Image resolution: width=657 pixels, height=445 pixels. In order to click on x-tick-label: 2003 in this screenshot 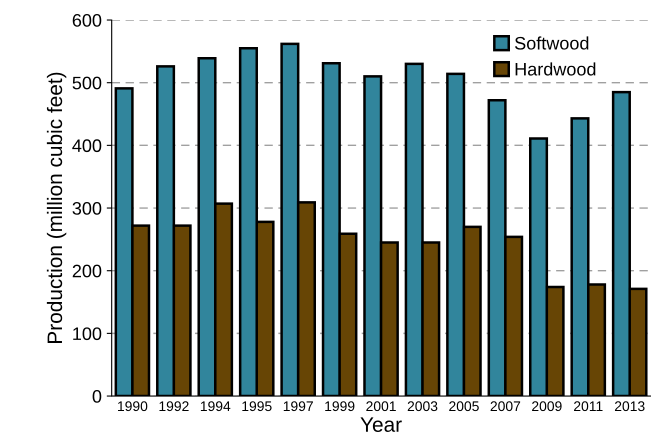, I will do `click(423, 406)`.